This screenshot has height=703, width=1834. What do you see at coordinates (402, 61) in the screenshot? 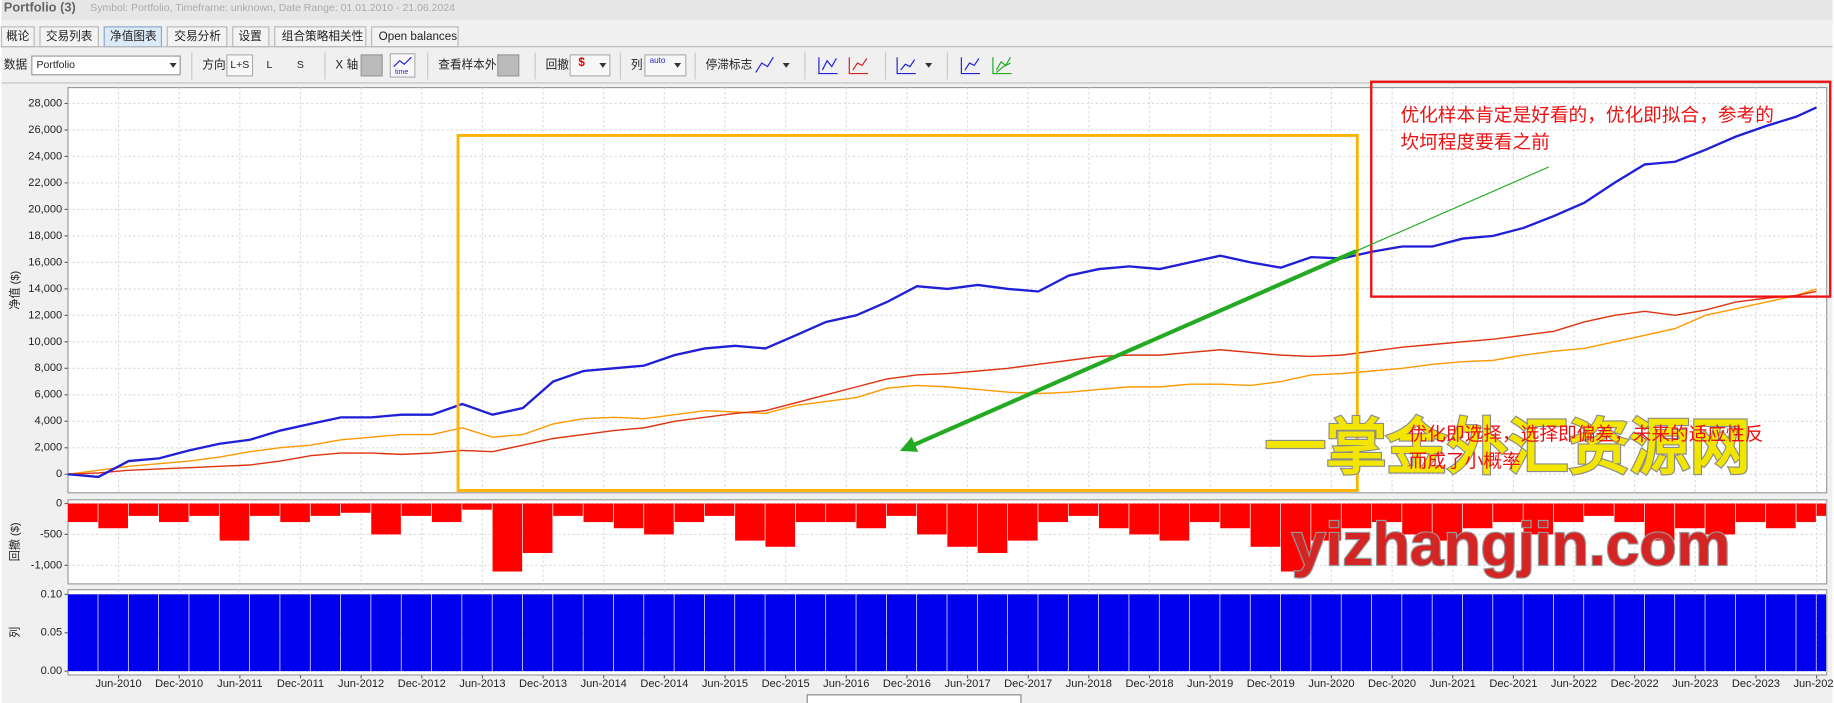
I see `icon-line` at bounding box center [402, 61].